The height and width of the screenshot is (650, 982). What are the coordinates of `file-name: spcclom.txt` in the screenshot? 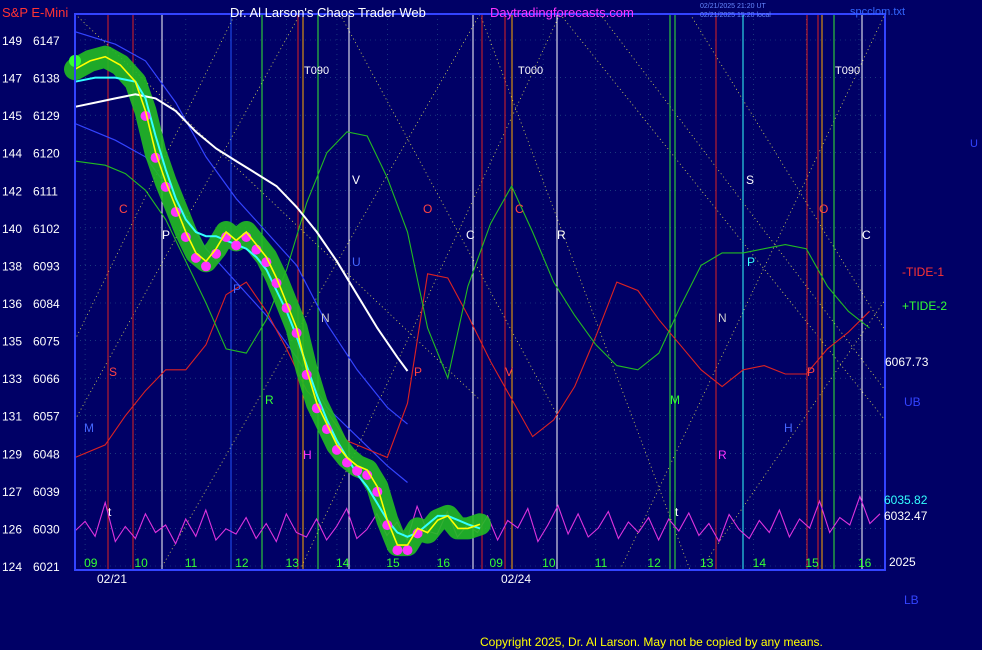 It's located at (877, 12).